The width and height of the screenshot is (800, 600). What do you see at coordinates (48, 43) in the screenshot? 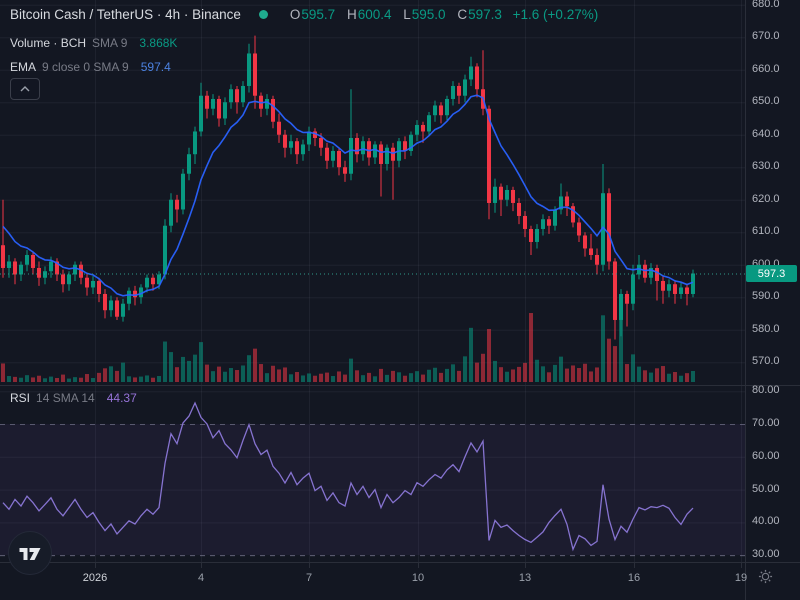
I see `volume-legend-title: Volume · BCH` at bounding box center [48, 43].